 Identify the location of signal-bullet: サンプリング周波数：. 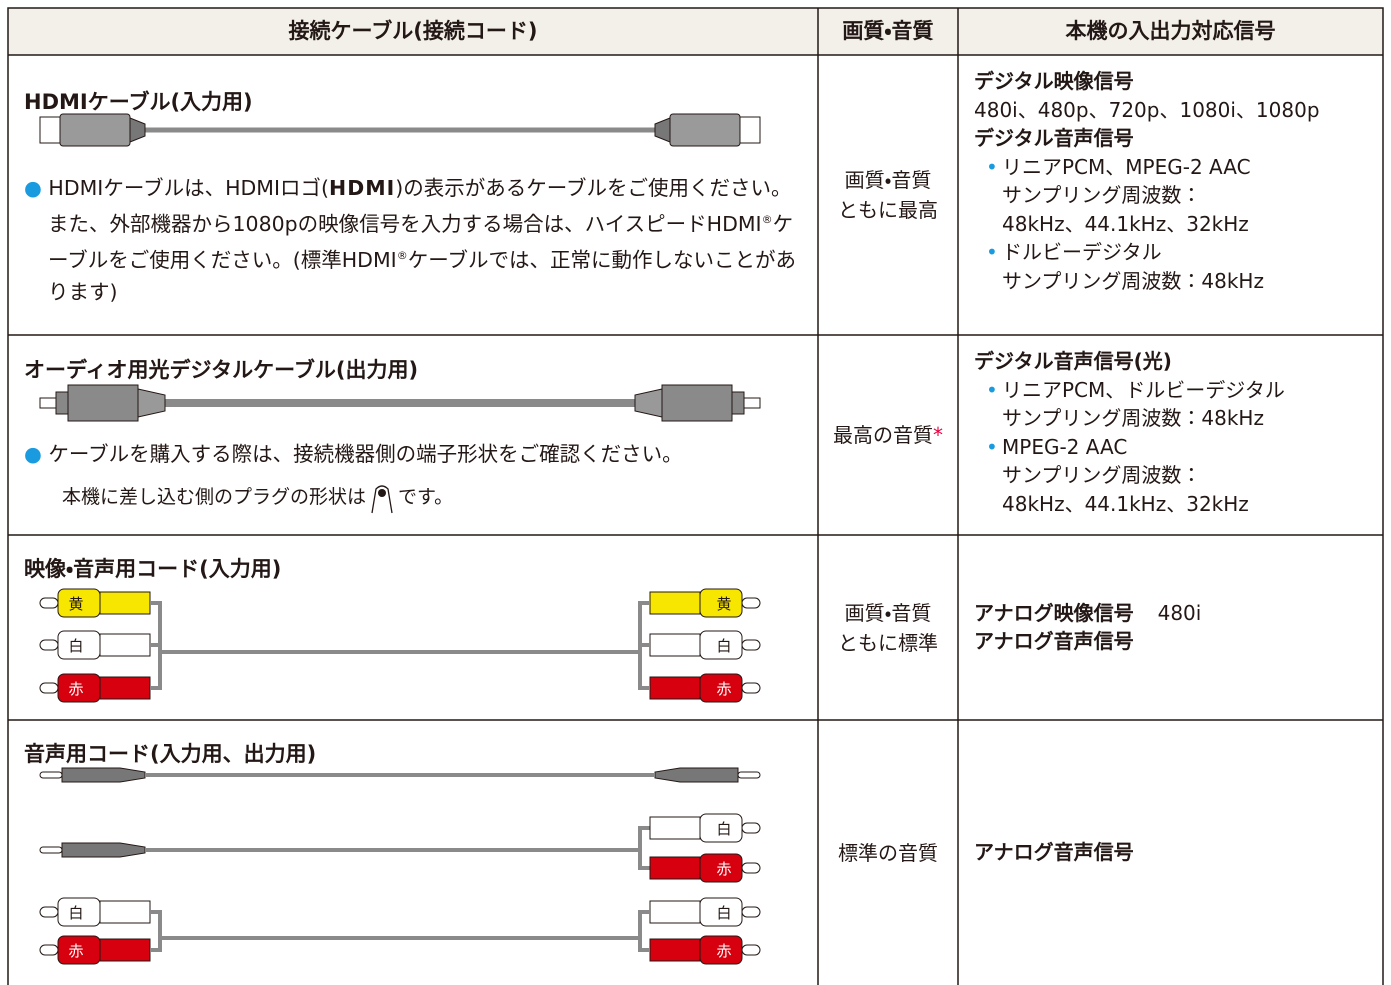
(1174, 475).